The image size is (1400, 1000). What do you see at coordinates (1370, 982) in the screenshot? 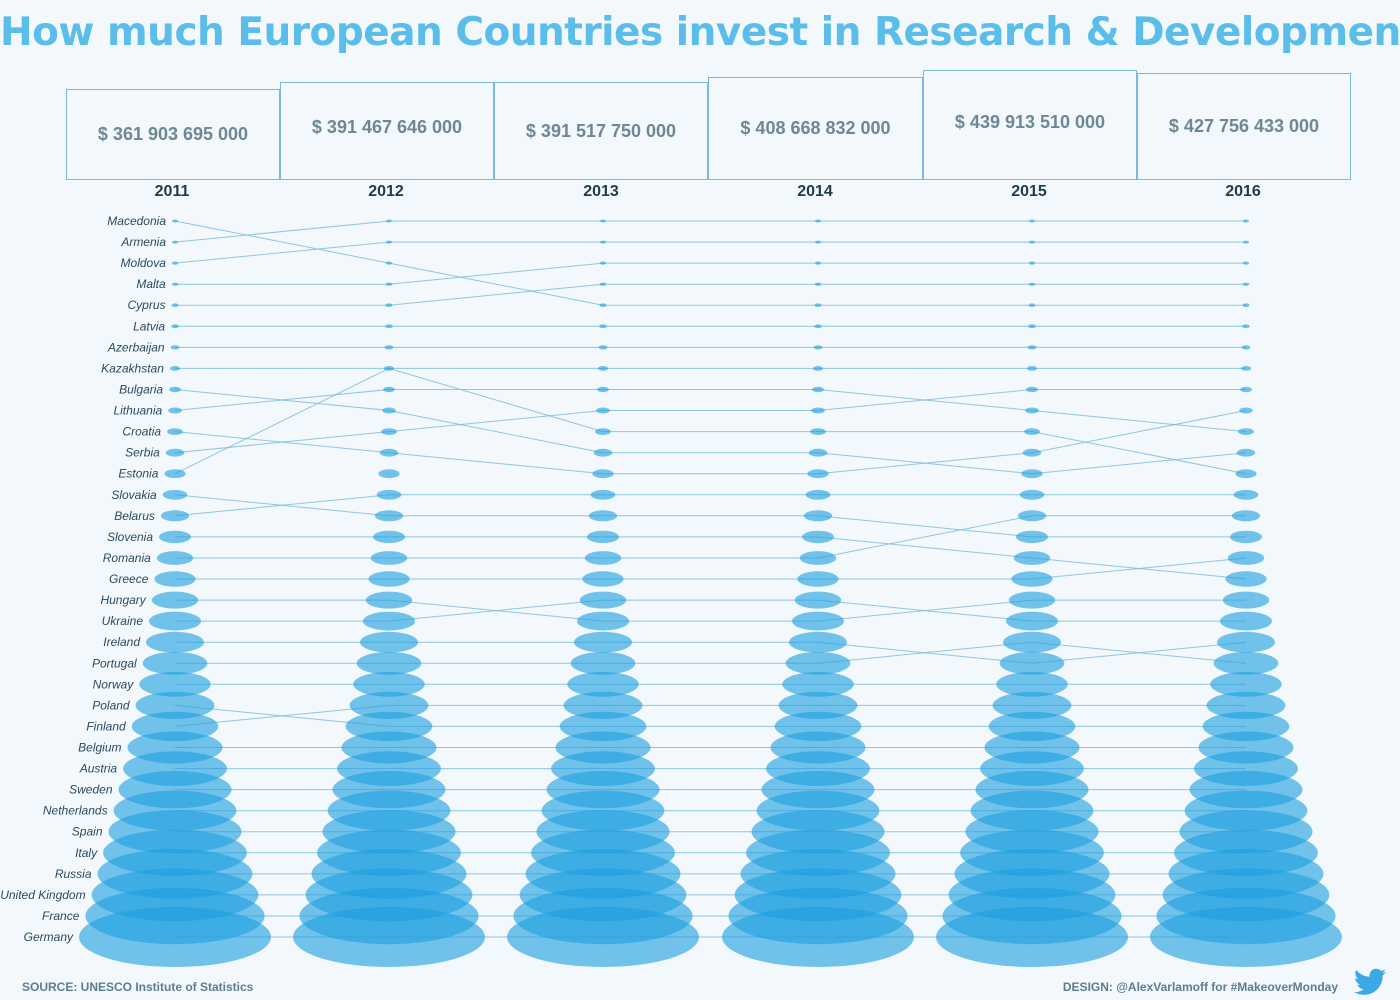
I see `twitter-icon` at bounding box center [1370, 982].